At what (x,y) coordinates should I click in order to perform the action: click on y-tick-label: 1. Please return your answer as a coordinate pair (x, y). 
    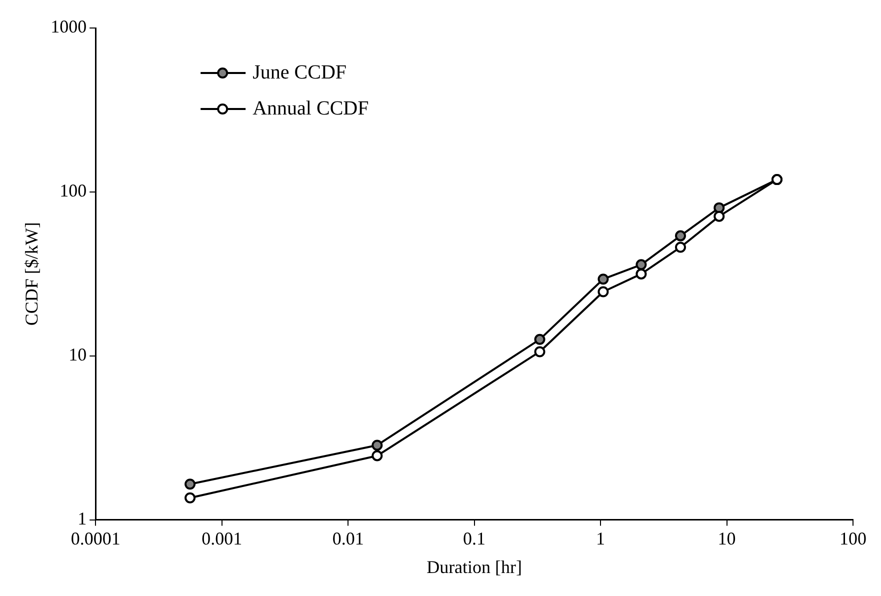
    Looking at the image, I should click on (82, 518).